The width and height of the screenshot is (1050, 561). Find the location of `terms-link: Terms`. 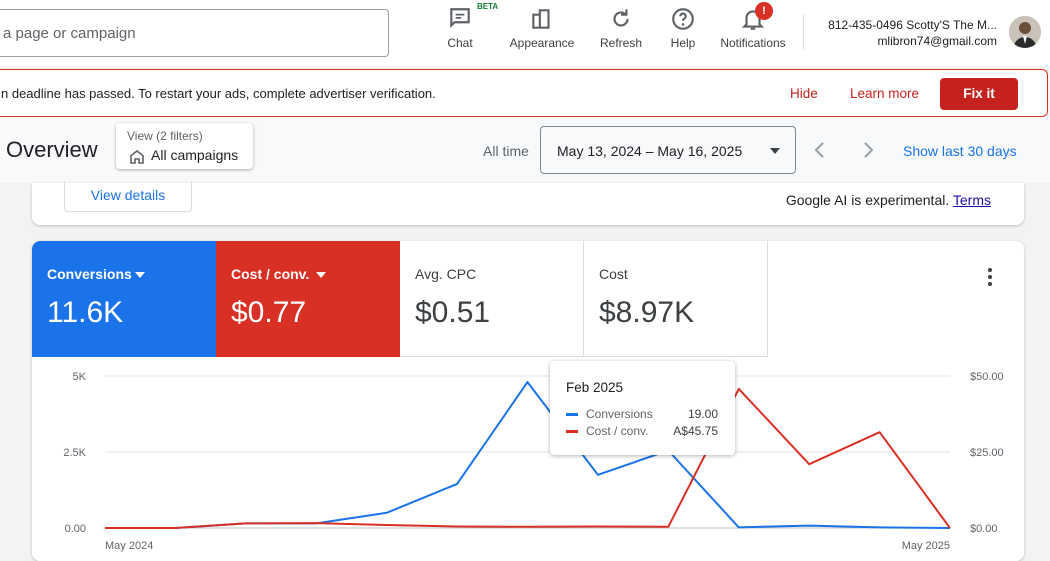

terms-link: Terms is located at coordinates (971, 200).